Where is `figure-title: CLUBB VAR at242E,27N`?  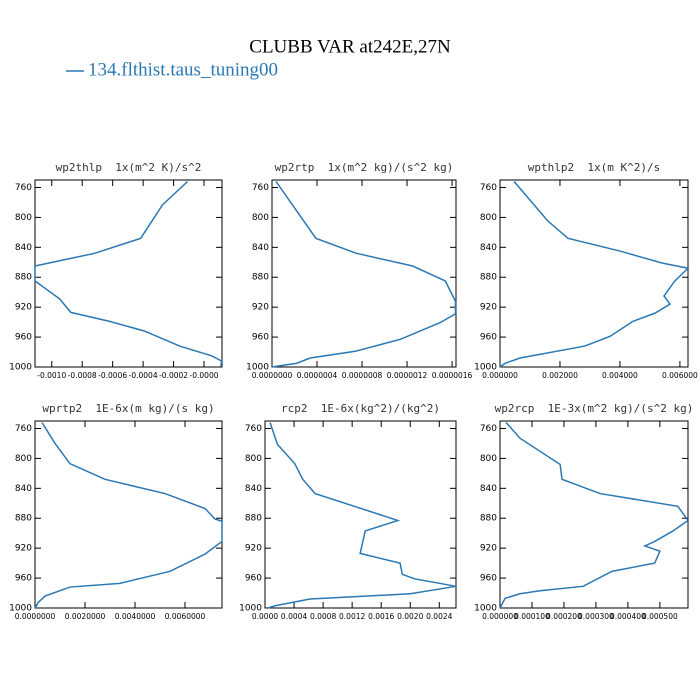 figure-title: CLUBB VAR at242E,27N is located at coordinates (350, 46).